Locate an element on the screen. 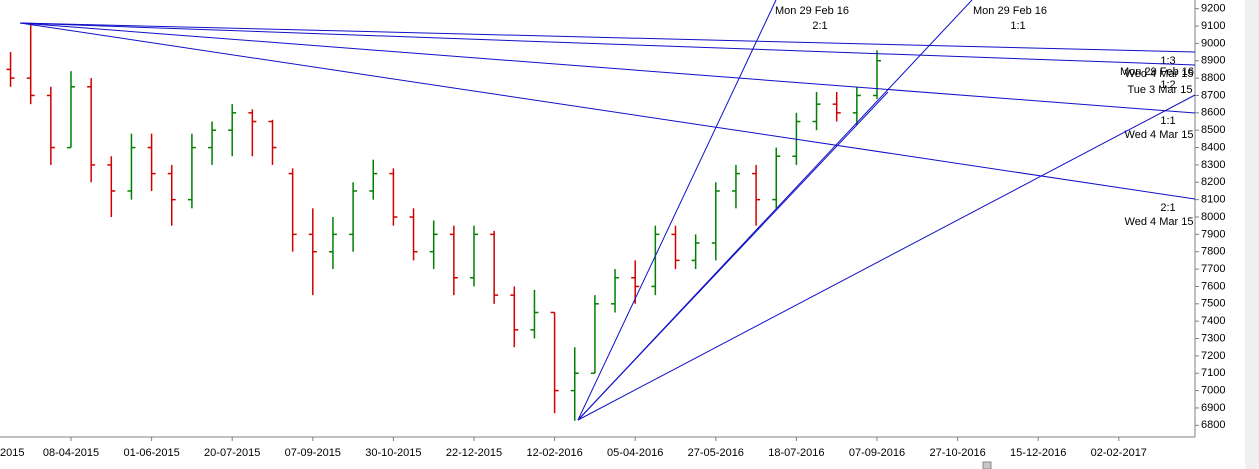 Image resolution: width=1259 pixels, height=469 pixels. y-tick-label: 7900 is located at coordinates (1213, 234).